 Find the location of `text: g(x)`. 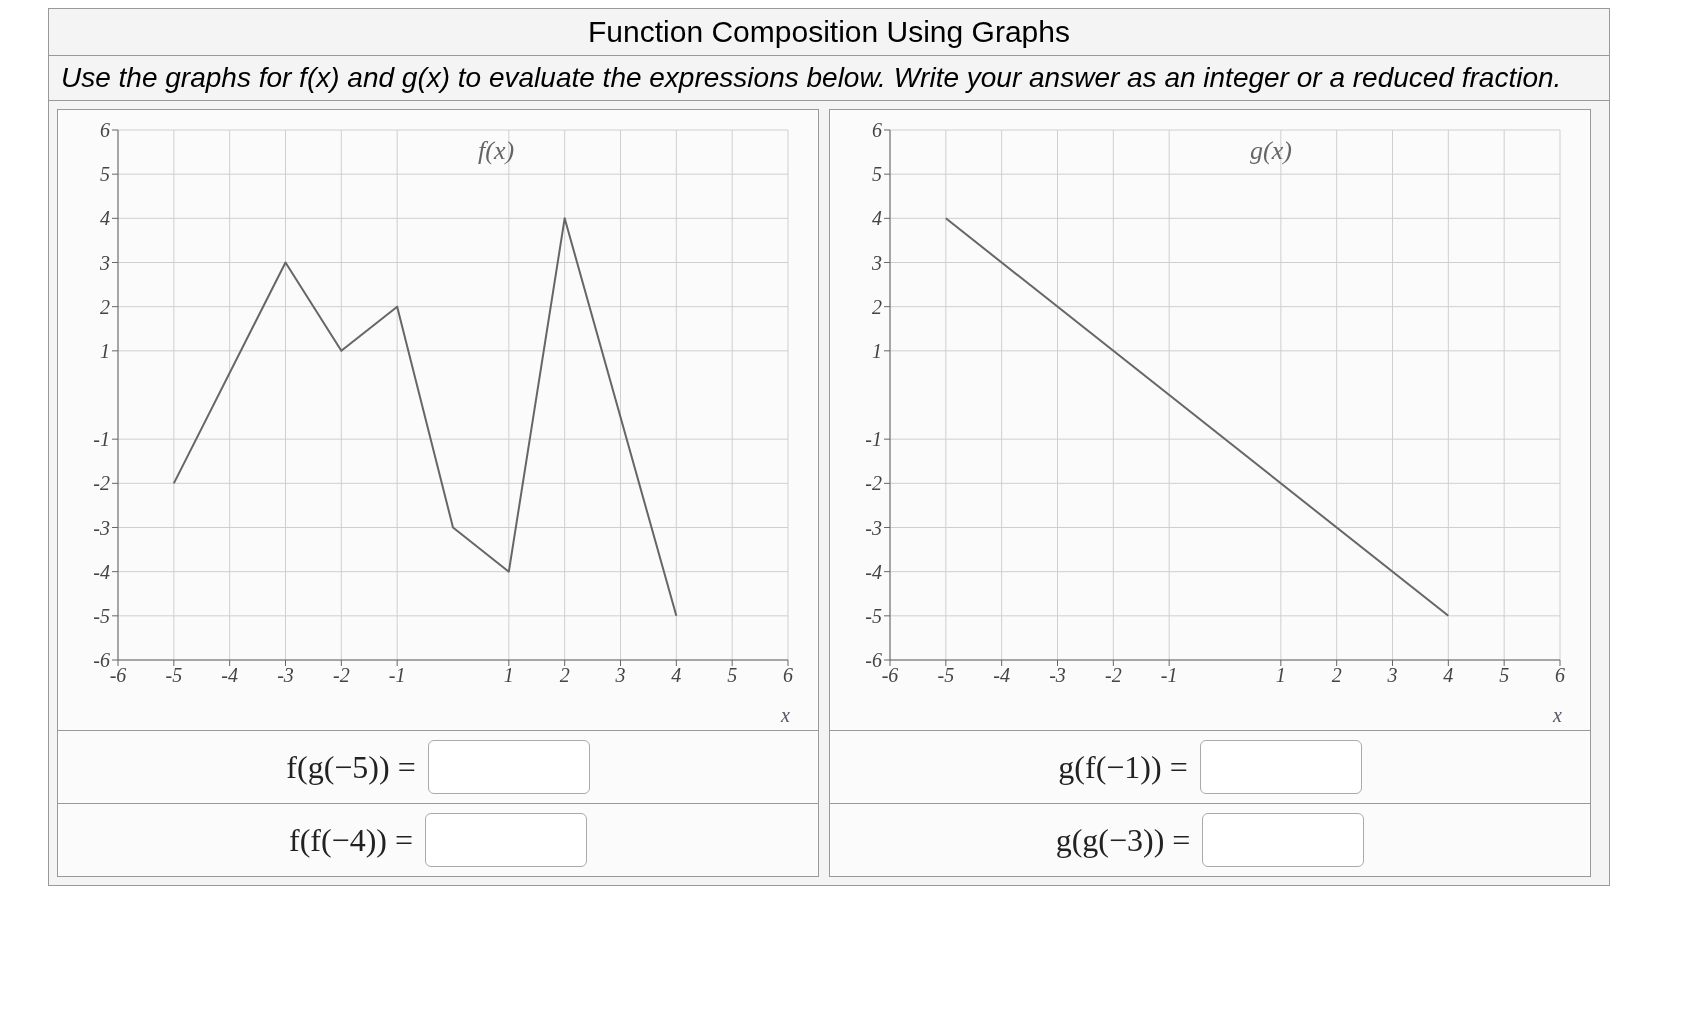

text: g(x) is located at coordinates (1271, 151).